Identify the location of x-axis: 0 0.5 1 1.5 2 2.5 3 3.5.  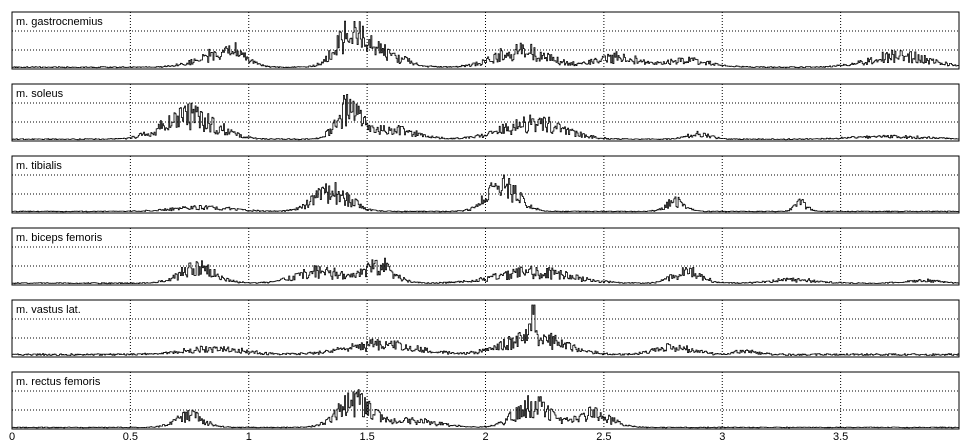
(428, 437).